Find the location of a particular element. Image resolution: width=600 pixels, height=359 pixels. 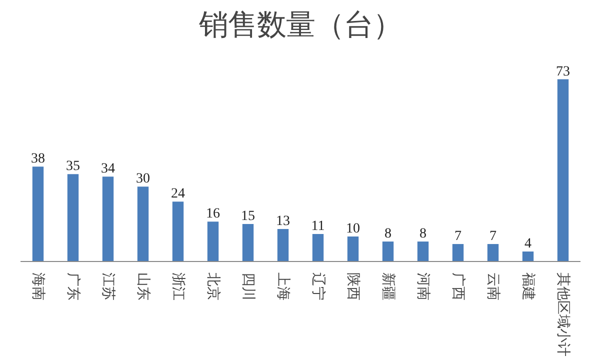

x-tick-label: 北京 is located at coordinates (213, 286).